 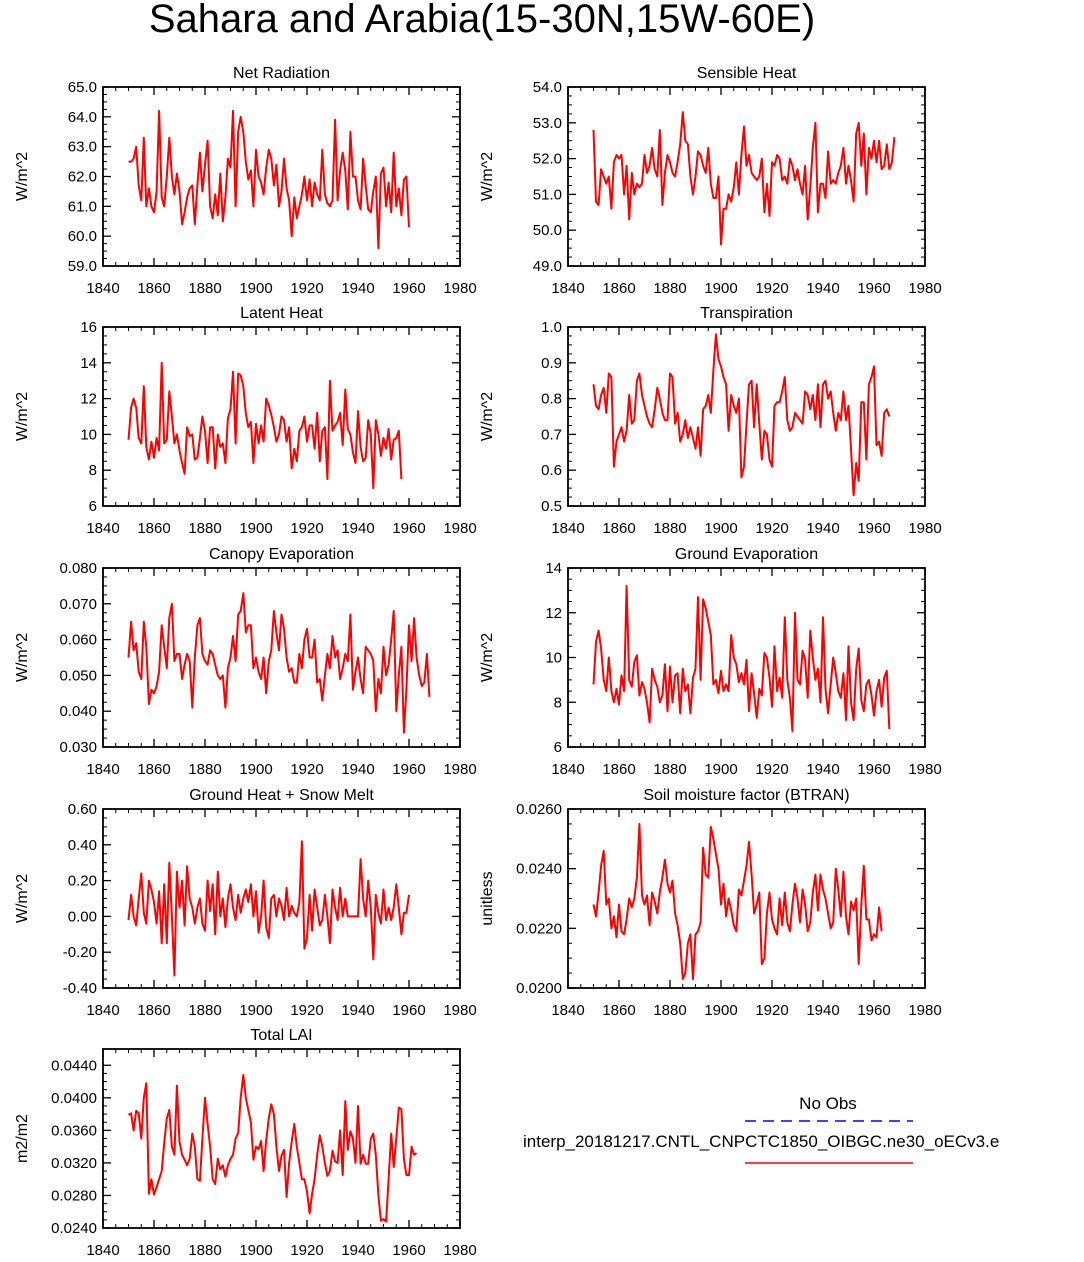 What do you see at coordinates (22, 1138) in the screenshot?
I see `y-axis-label: m2/m2` at bounding box center [22, 1138].